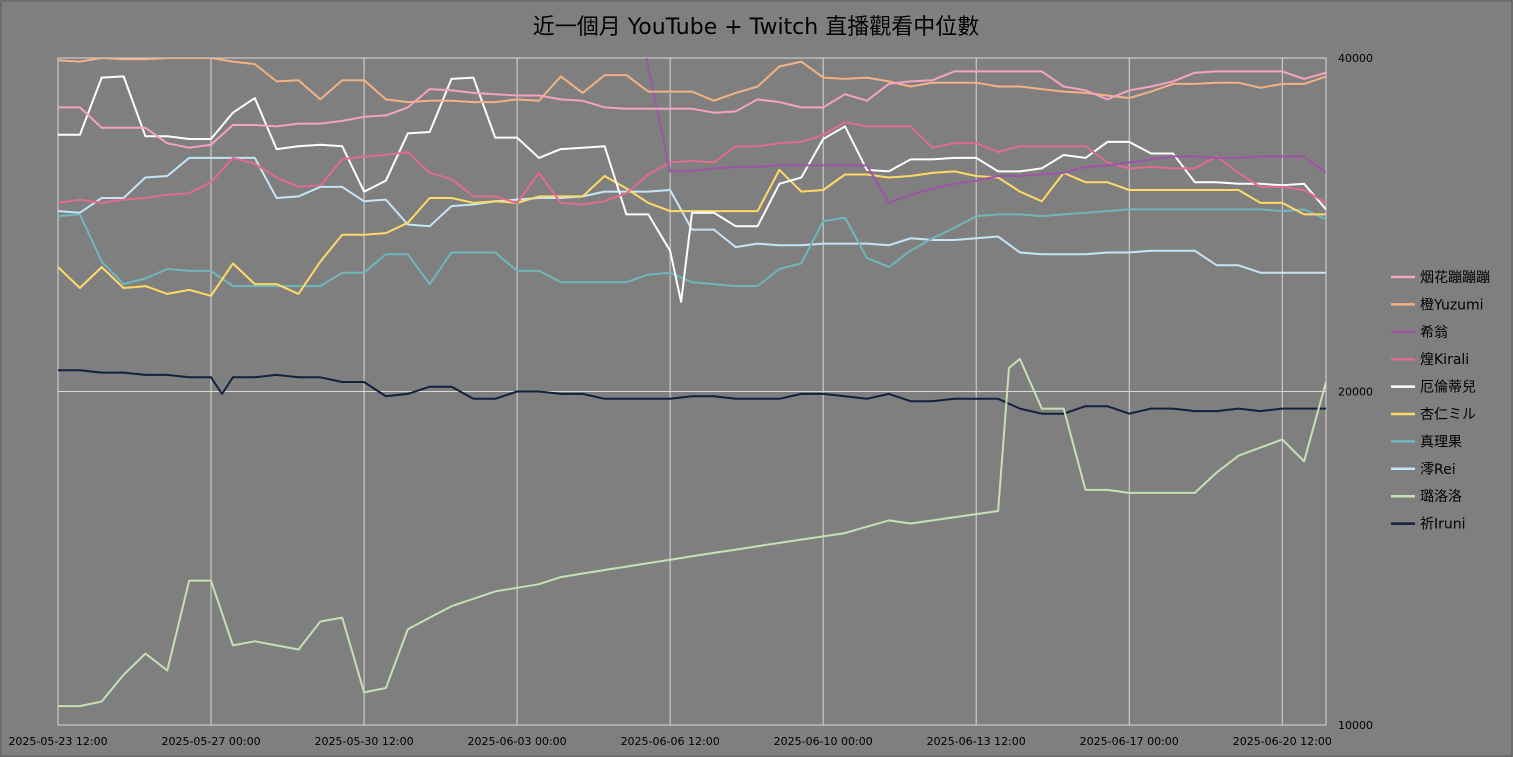 Image resolution: width=1513 pixels, height=757 pixels. What do you see at coordinates (1443, 525) in the screenshot?
I see `legend-label: 祈Iruni` at bounding box center [1443, 525].